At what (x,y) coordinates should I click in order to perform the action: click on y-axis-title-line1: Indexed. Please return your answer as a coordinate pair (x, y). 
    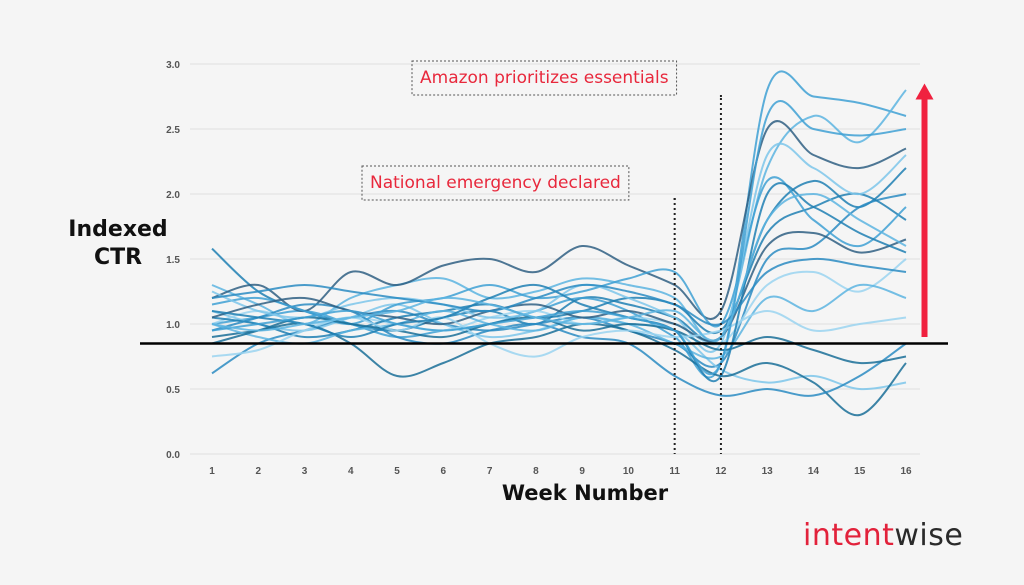
    Looking at the image, I should click on (117, 229).